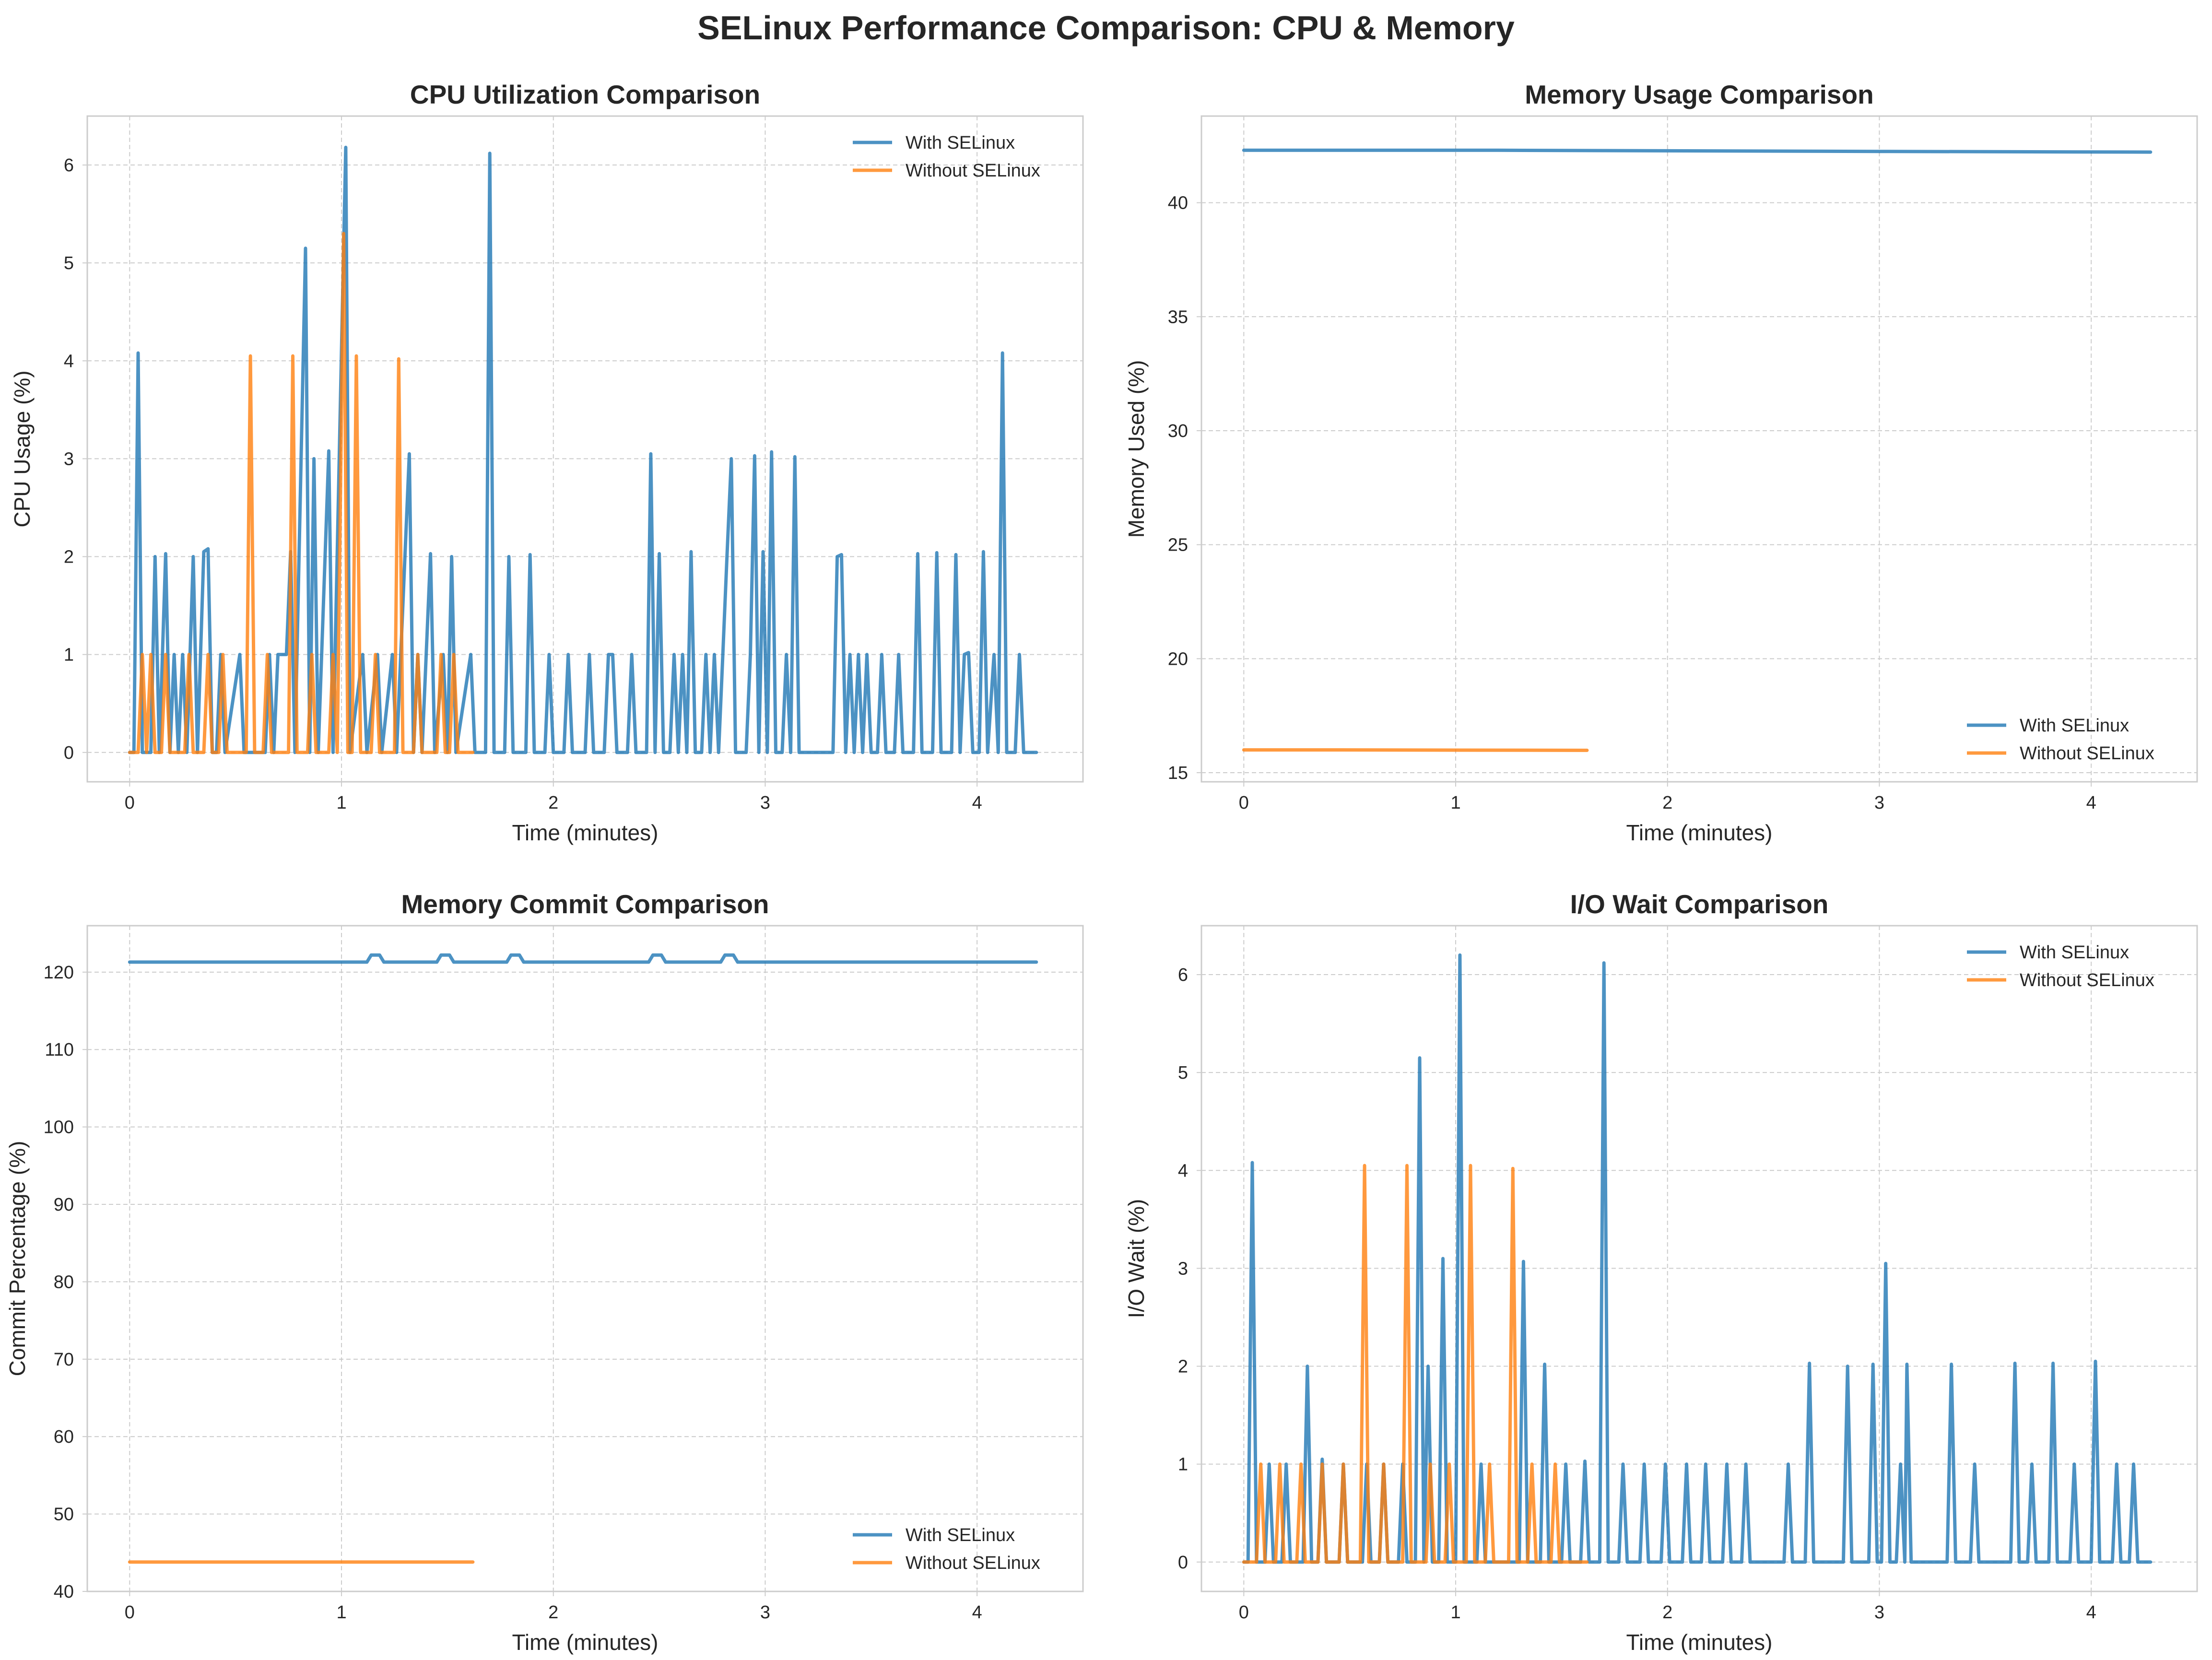  Describe the element at coordinates (1178, 431) in the screenshot. I see `y-tick-label: 30` at that location.